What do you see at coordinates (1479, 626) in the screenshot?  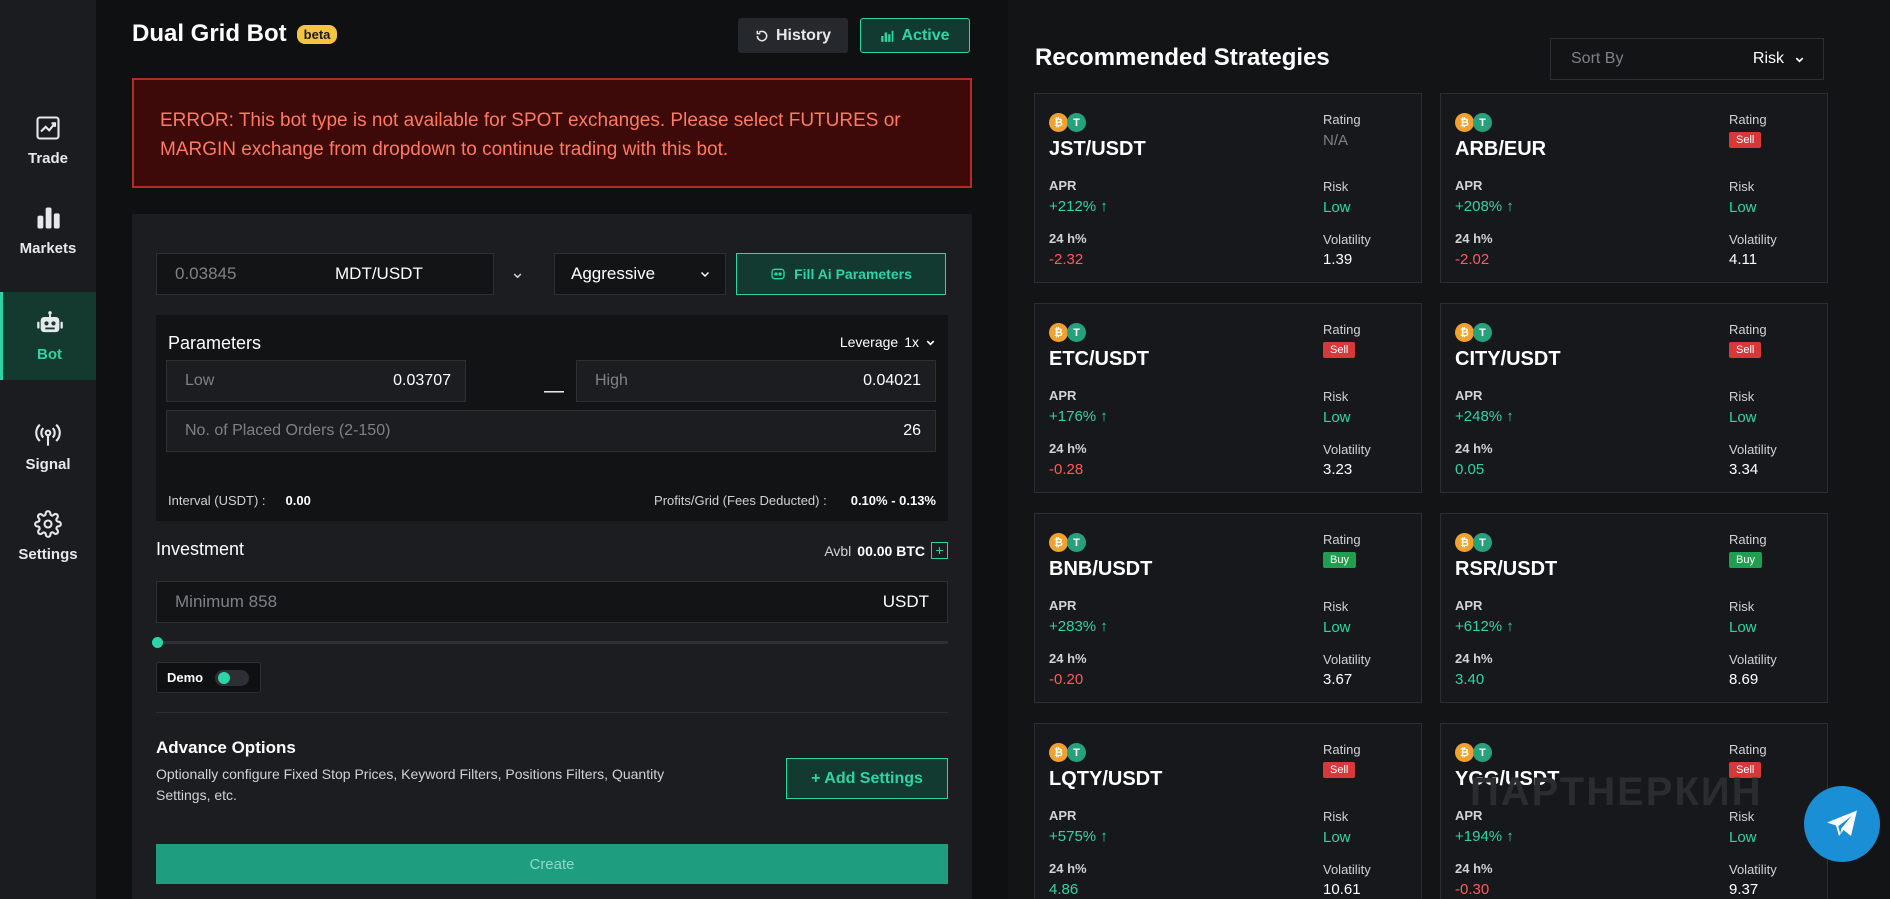 I see `apr-value: +612%` at bounding box center [1479, 626].